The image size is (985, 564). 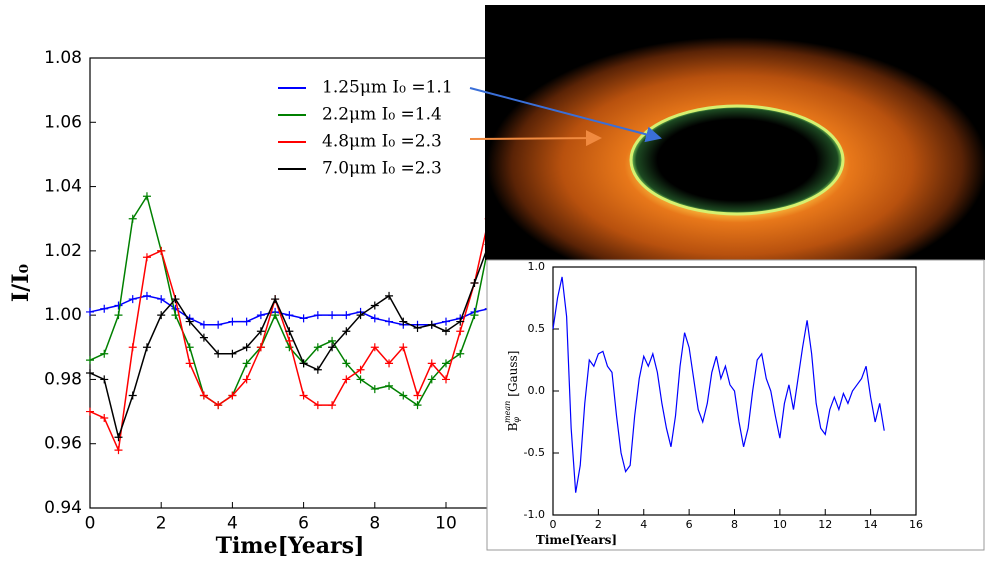 I want to click on arrow, so click(x=535, y=138).